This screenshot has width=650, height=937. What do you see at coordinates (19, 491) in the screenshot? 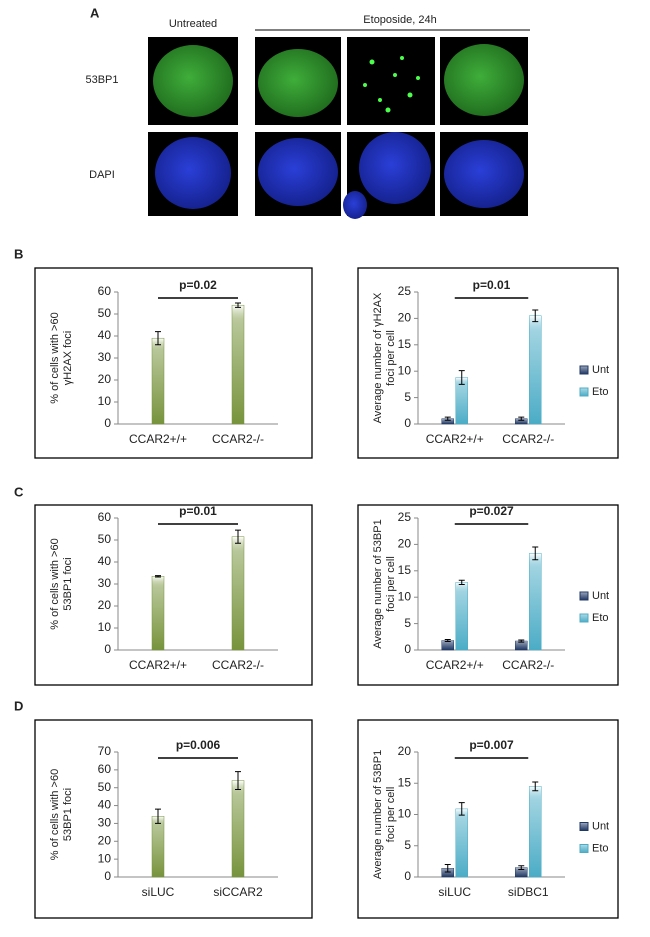
I see `panel-label: C` at bounding box center [19, 491].